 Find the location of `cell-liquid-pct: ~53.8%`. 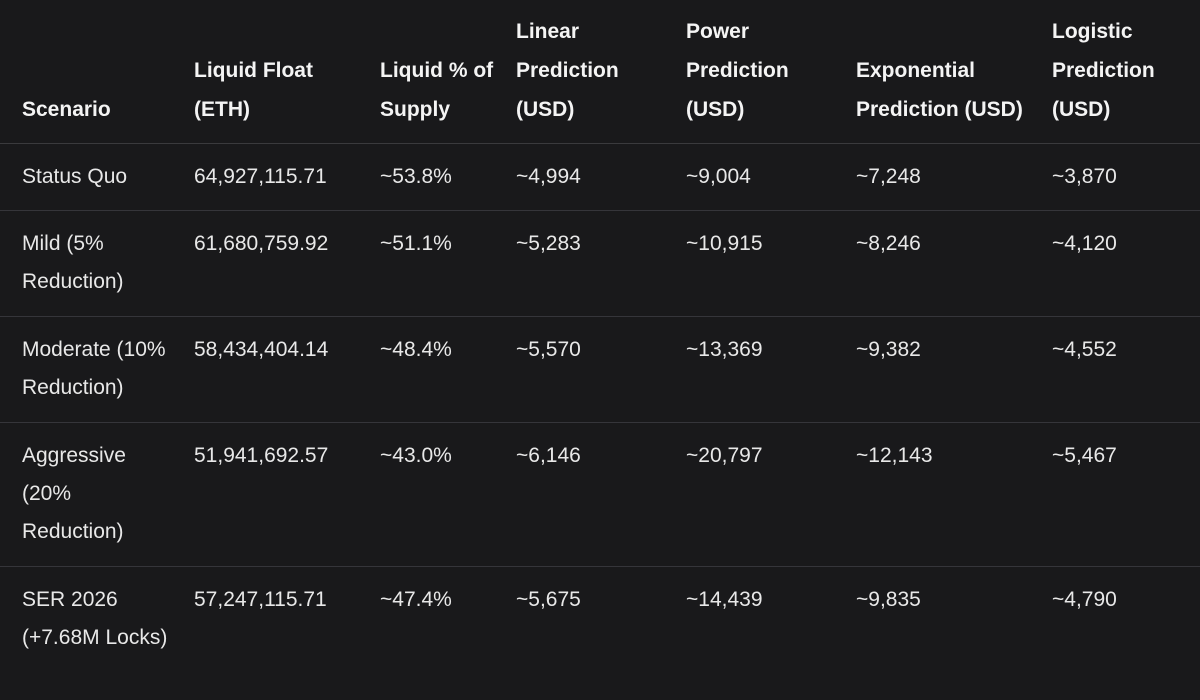

cell-liquid-pct: ~53.8% is located at coordinates (416, 176).